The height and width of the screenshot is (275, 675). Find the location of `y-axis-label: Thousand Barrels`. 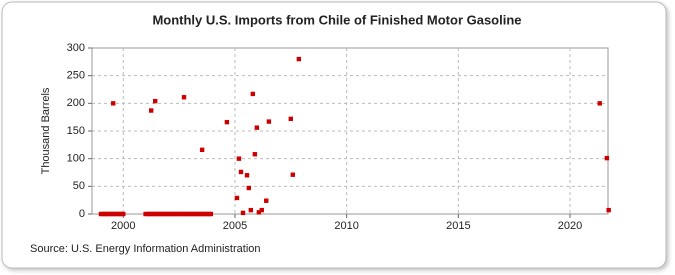

y-axis-label: Thousand Barrels is located at coordinates (46, 130).